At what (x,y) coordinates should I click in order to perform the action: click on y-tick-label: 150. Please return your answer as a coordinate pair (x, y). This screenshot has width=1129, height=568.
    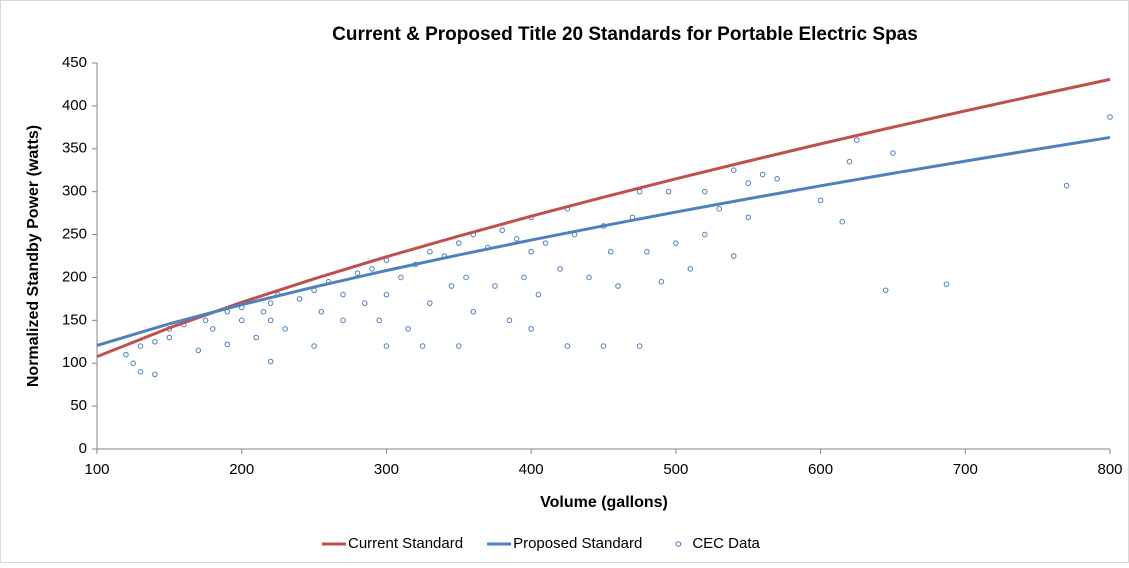
    Looking at the image, I should click on (74, 319).